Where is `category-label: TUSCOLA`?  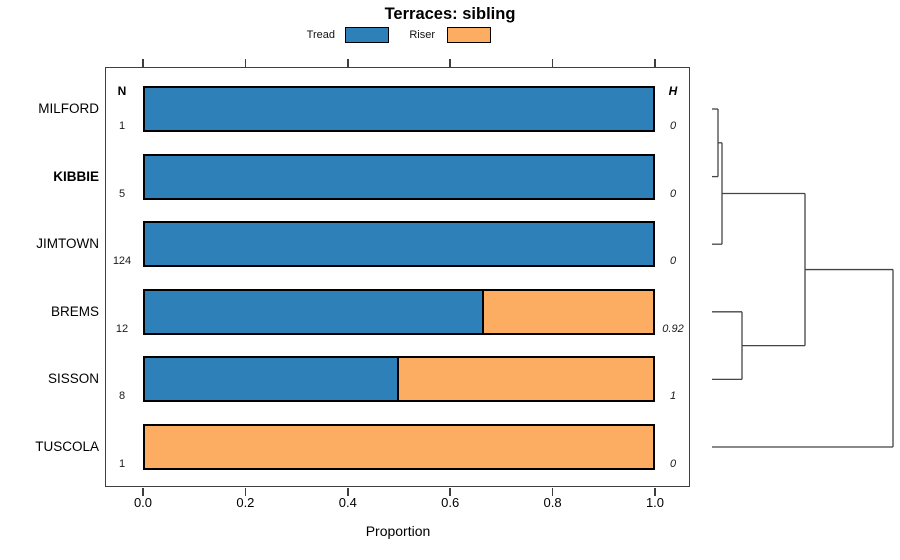 category-label: TUSCOLA is located at coordinates (67, 446).